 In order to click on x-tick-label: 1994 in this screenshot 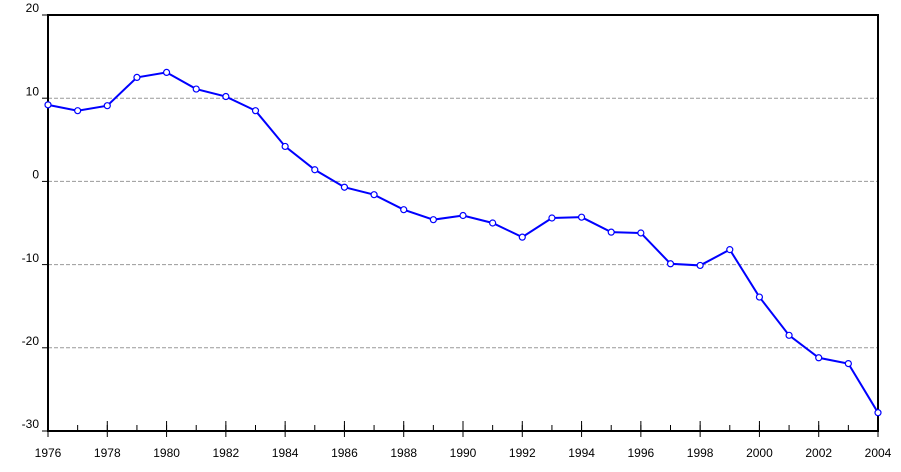, I will do `click(581, 453)`.